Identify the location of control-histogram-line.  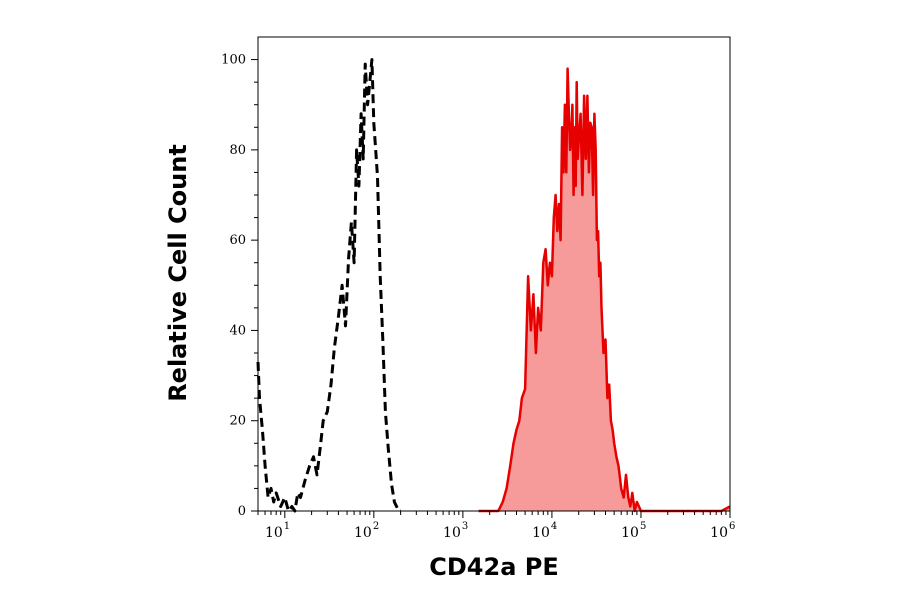
(328, 285).